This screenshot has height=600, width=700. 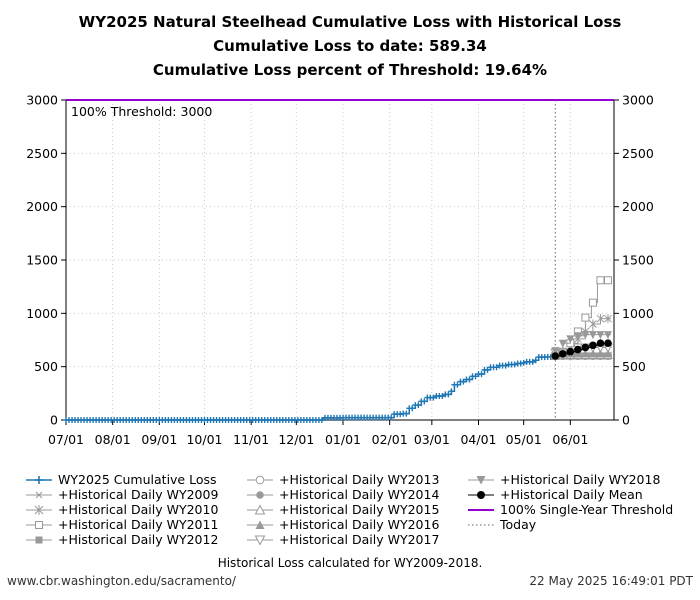 What do you see at coordinates (524, 439) in the screenshot?
I see `x-tick-label: 05/01` at bounding box center [524, 439].